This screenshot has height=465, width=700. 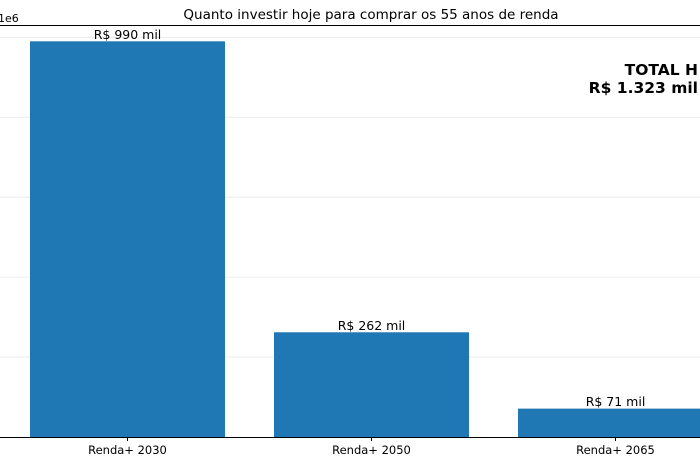 What do you see at coordinates (643, 88) in the screenshot?
I see `total-annotation-line2: R$ 1.323 mil` at bounding box center [643, 88].